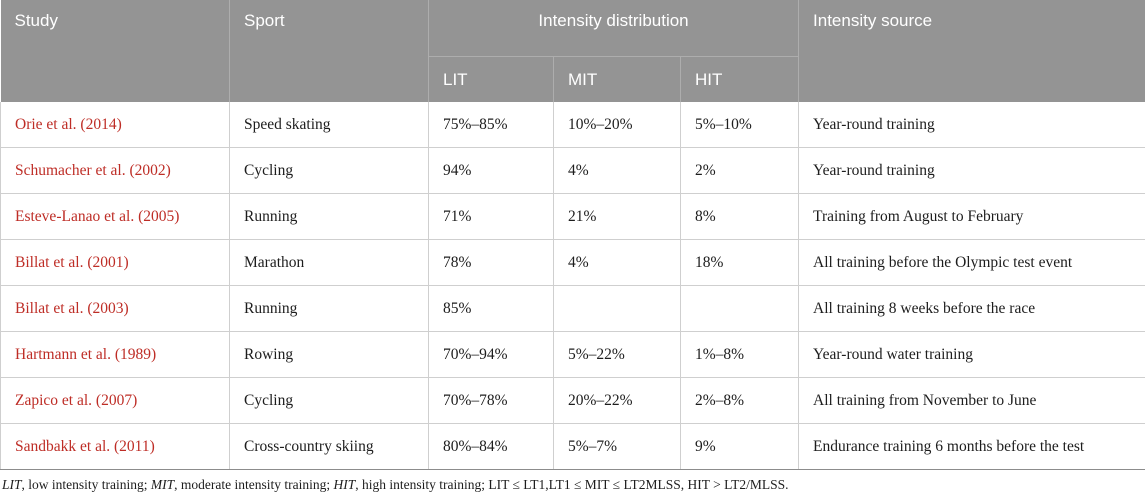 This screenshot has height=493, width=1145. What do you see at coordinates (93, 170) in the screenshot?
I see `citation-link: Schumacher et al. (2002)` at bounding box center [93, 170].